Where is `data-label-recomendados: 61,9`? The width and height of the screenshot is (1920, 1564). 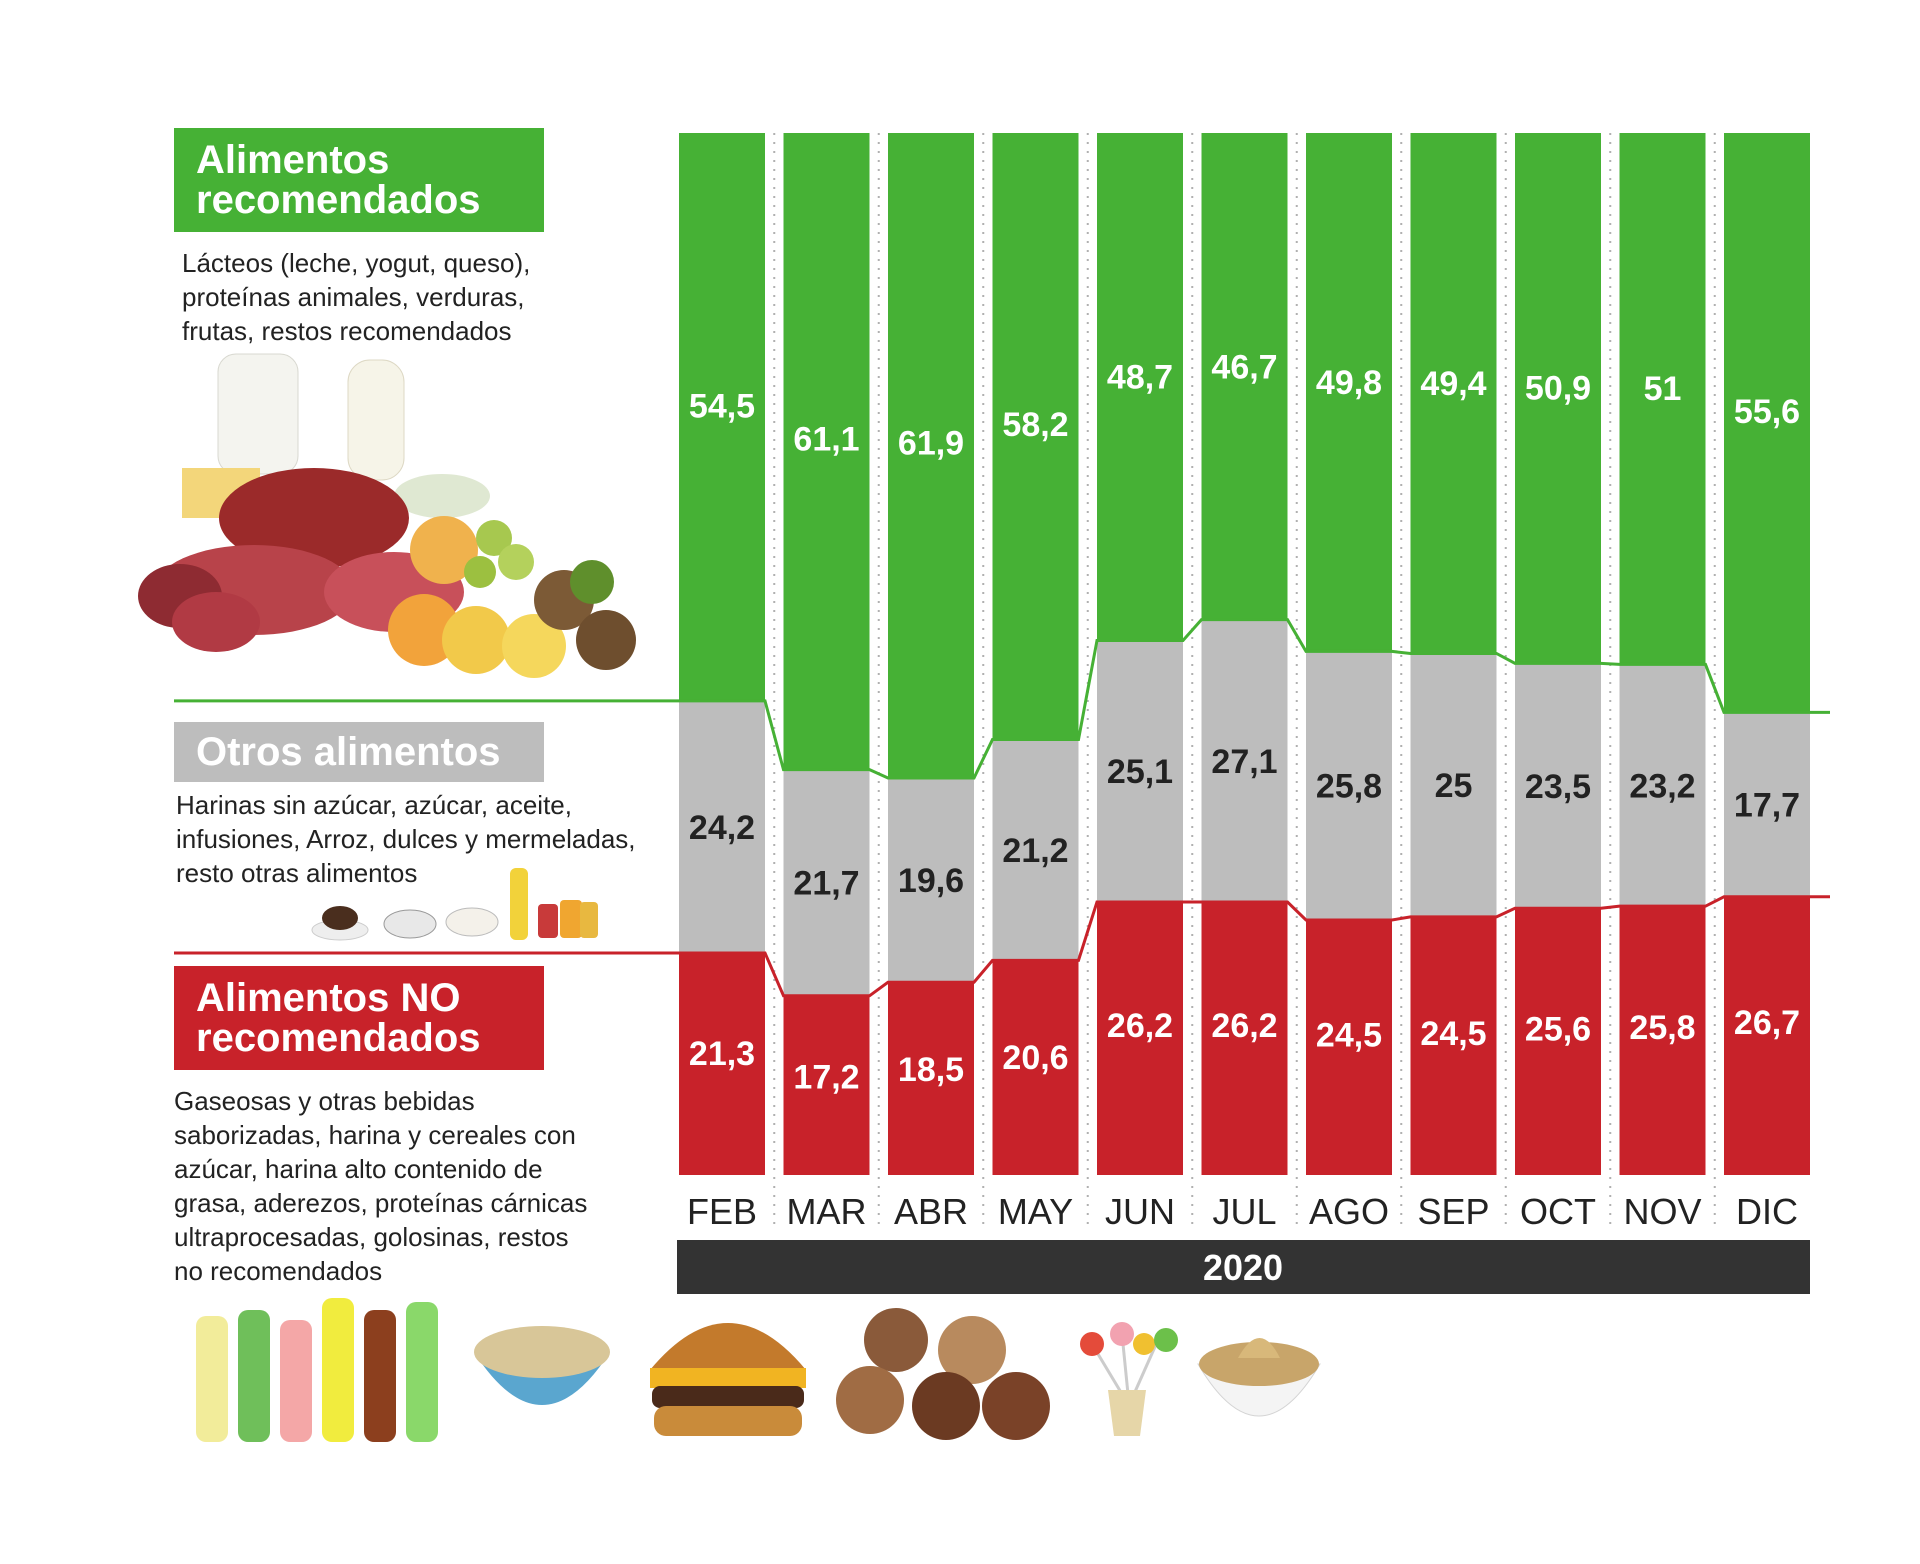 data-label-recomendados: 61,9 is located at coordinates (931, 444).